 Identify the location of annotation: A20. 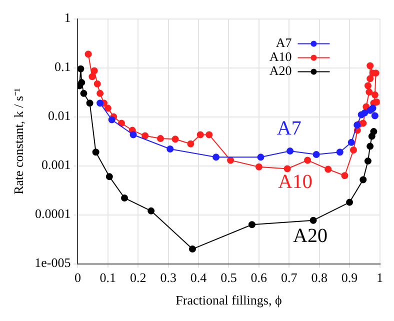
(310, 236).